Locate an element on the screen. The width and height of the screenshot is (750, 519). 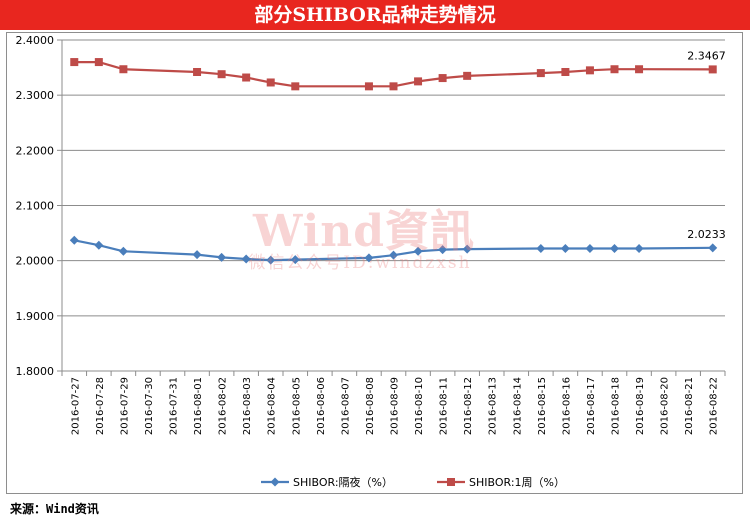
x-tick-label: 2016-07-27 is located at coordinates (75, 406).